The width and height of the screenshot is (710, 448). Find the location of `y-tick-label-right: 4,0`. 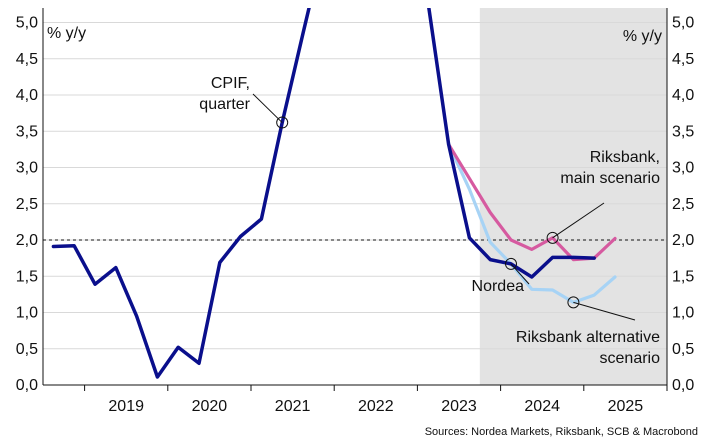

y-tick-label-right: 4,0 is located at coordinates (683, 95).